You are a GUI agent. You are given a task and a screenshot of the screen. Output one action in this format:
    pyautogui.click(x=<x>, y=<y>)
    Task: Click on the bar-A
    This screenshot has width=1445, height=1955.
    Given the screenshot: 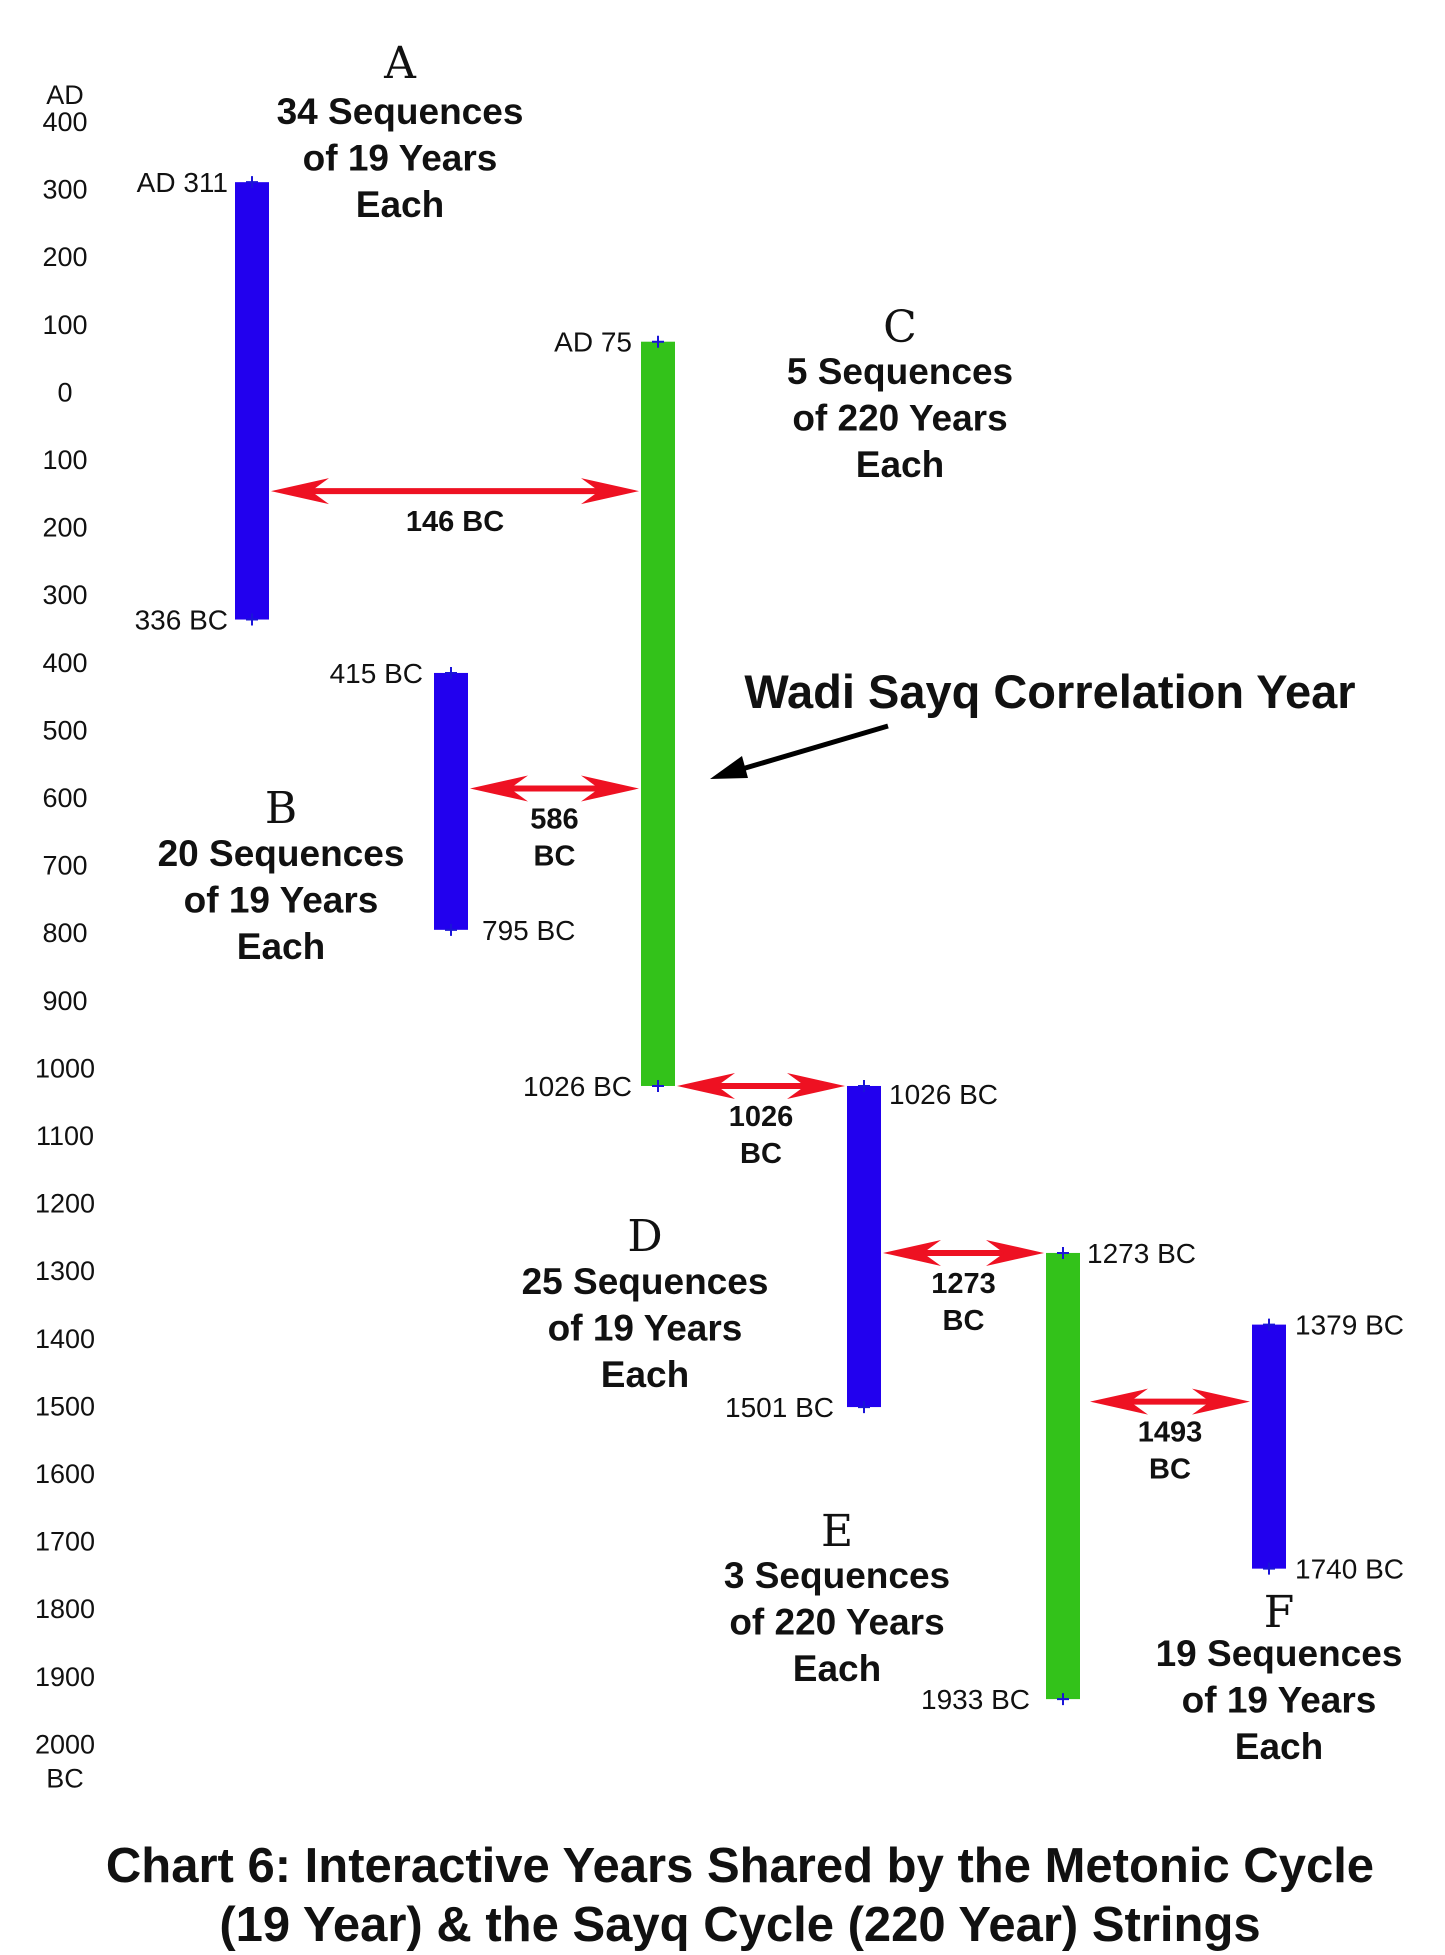 What is the action you would take?
    pyautogui.click(x=252, y=401)
    